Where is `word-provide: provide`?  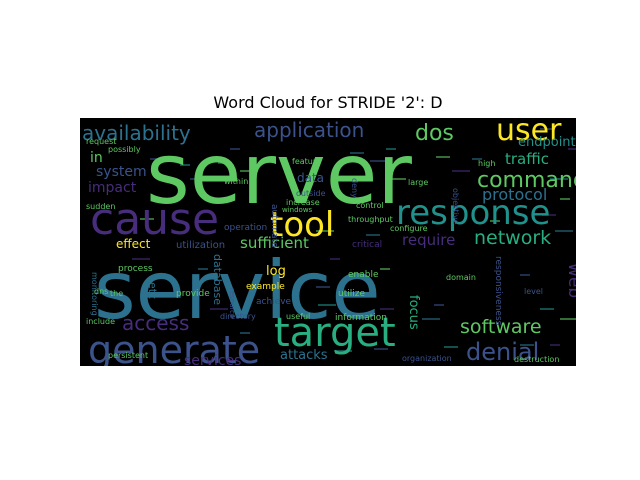 word-provide: provide is located at coordinates (193, 294).